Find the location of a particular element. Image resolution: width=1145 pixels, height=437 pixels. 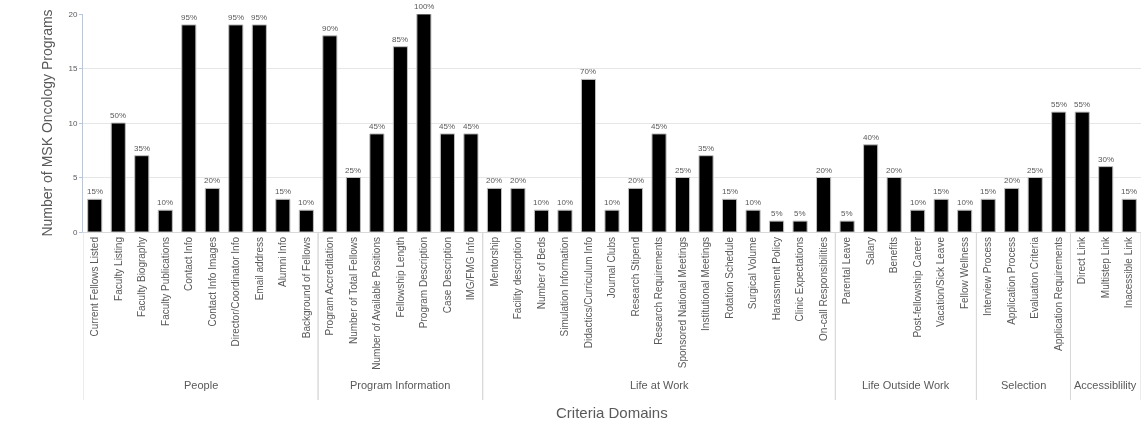

x-tick-label: Multistep Link is located at coordinates (1105, 267).